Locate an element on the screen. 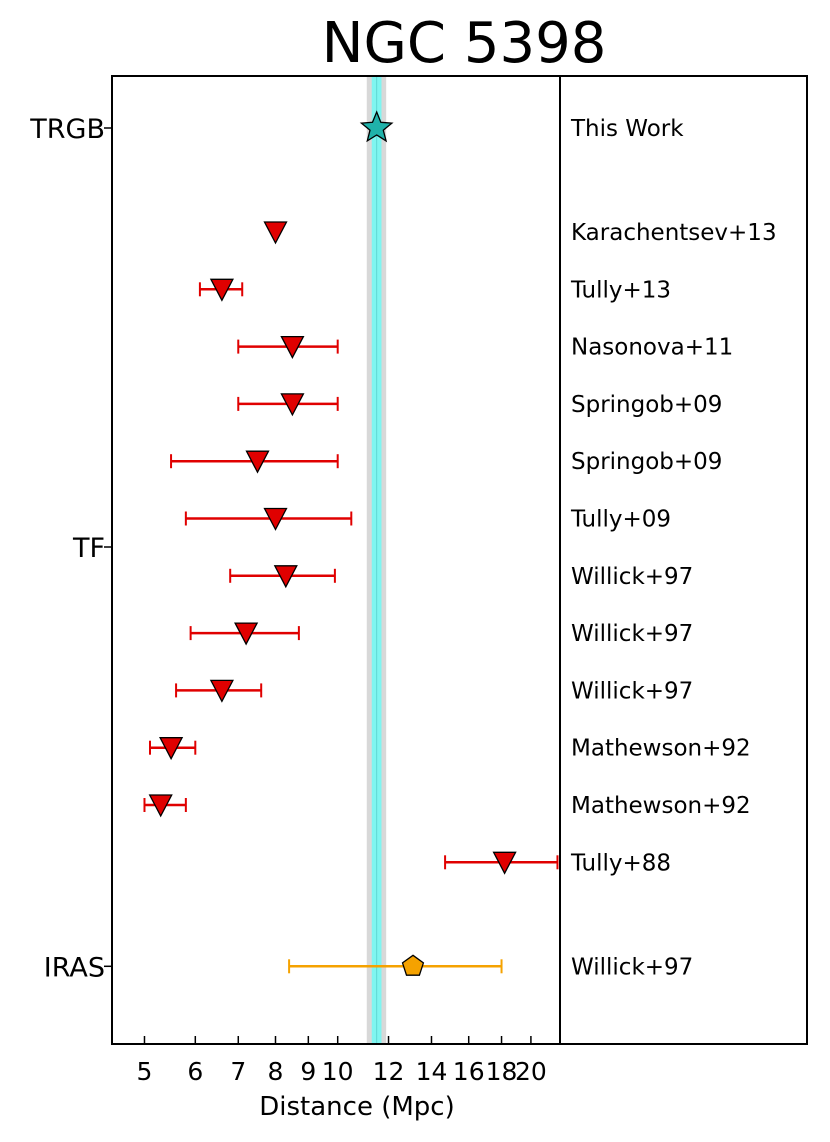 Image resolution: width=830 pixels, height=1142 pixels. category-label: IRAS is located at coordinates (74, 967).